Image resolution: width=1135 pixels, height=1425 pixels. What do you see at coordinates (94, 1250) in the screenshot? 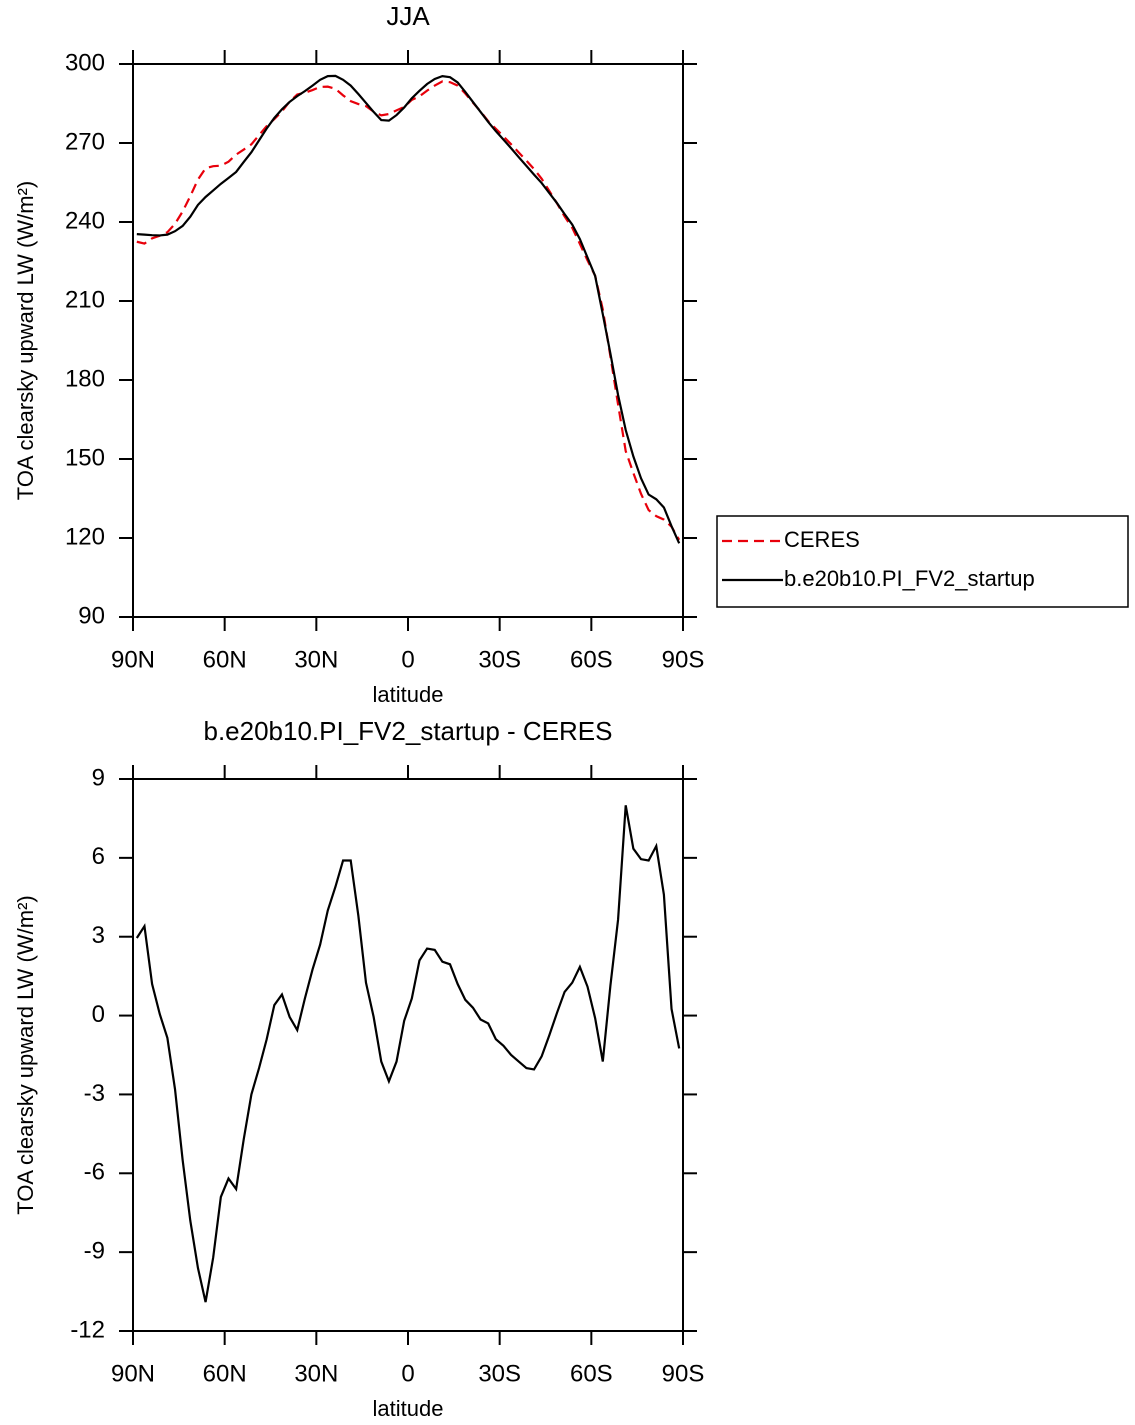
I see `y-tick-label: -9` at bounding box center [94, 1250].